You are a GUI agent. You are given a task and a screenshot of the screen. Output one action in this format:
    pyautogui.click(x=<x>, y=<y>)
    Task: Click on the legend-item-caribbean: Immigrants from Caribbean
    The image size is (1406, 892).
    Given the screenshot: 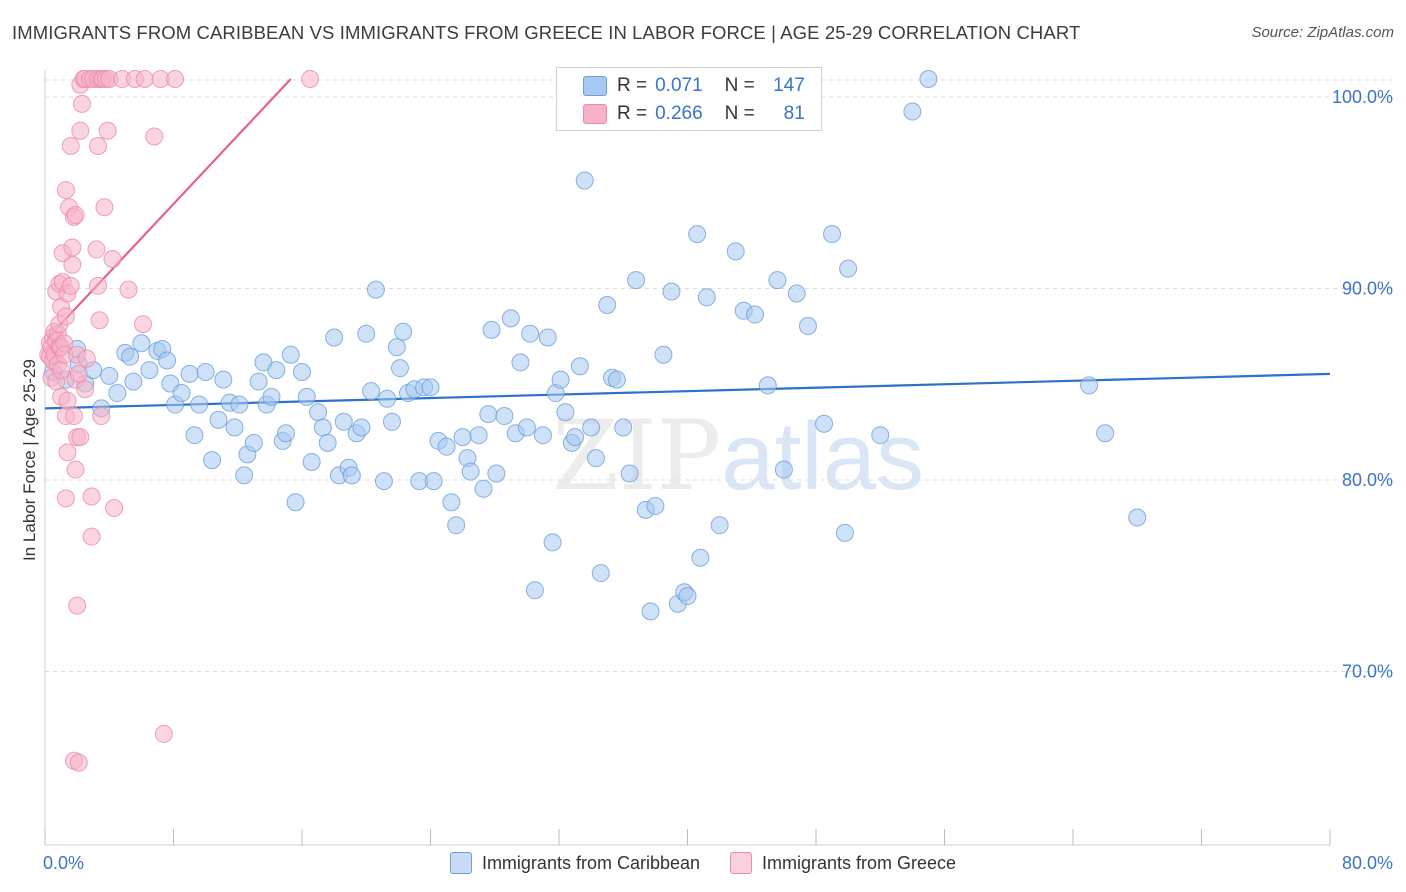 What is the action you would take?
    pyautogui.click(x=575, y=863)
    